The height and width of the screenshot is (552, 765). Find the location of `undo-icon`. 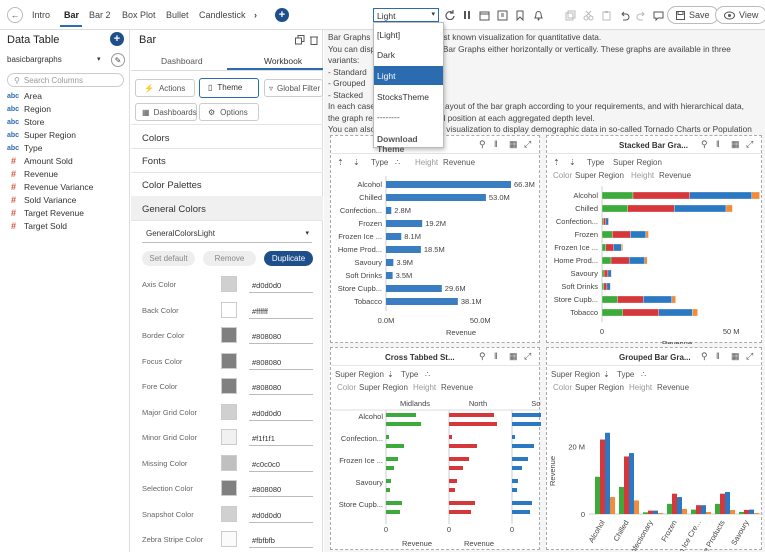

undo-icon is located at coordinates (624, 15).